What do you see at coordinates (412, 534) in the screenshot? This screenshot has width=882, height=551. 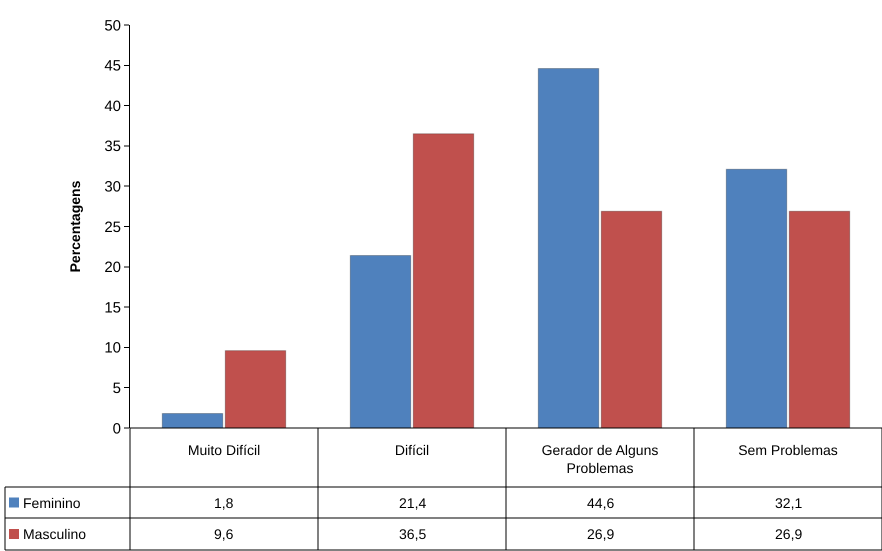 I see `data-label: 36,5` at bounding box center [412, 534].